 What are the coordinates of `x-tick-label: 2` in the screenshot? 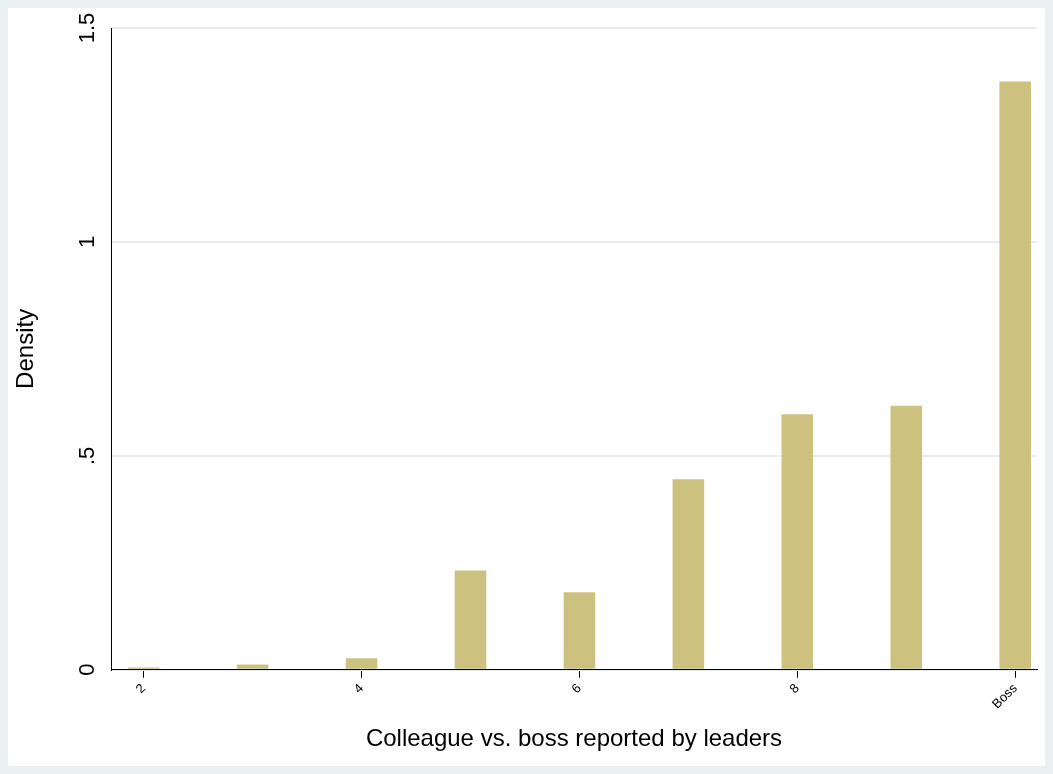 It's located at (140, 688).